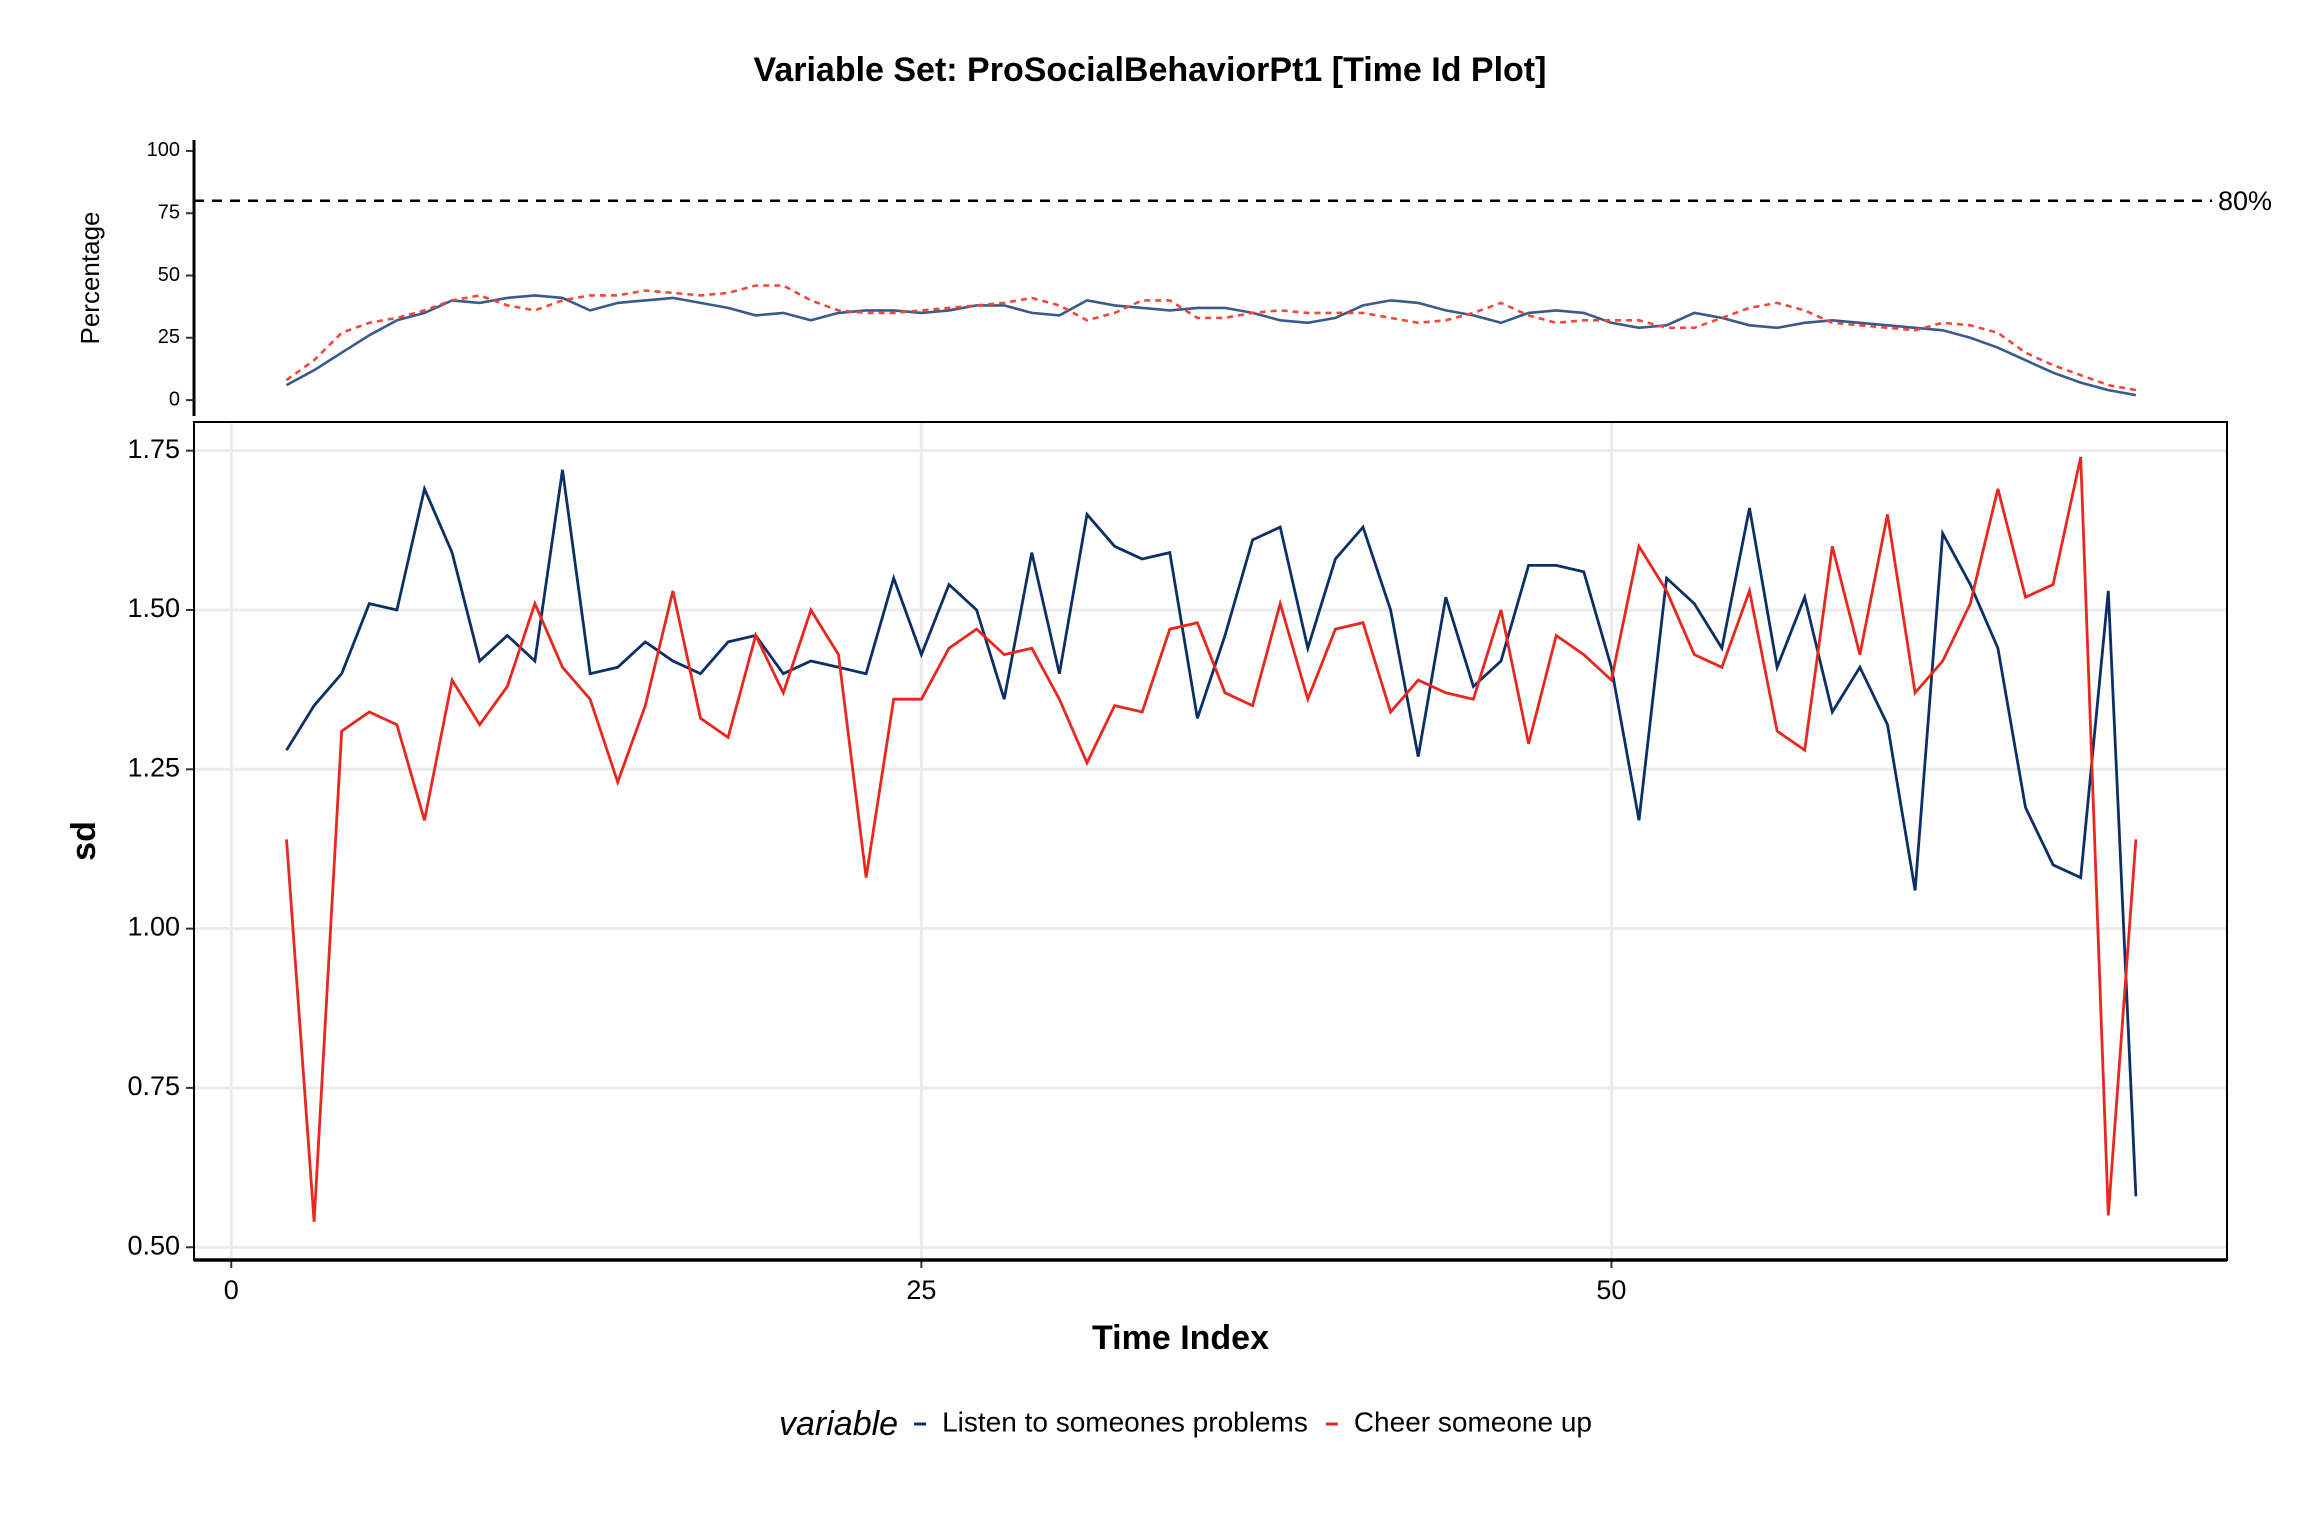 The height and width of the screenshot is (1536, 2304). What do you see at coordinates (153, 1245) in the screenshot?
I see `y-tick-label: 0.50` at bounding box center [153, 1245].